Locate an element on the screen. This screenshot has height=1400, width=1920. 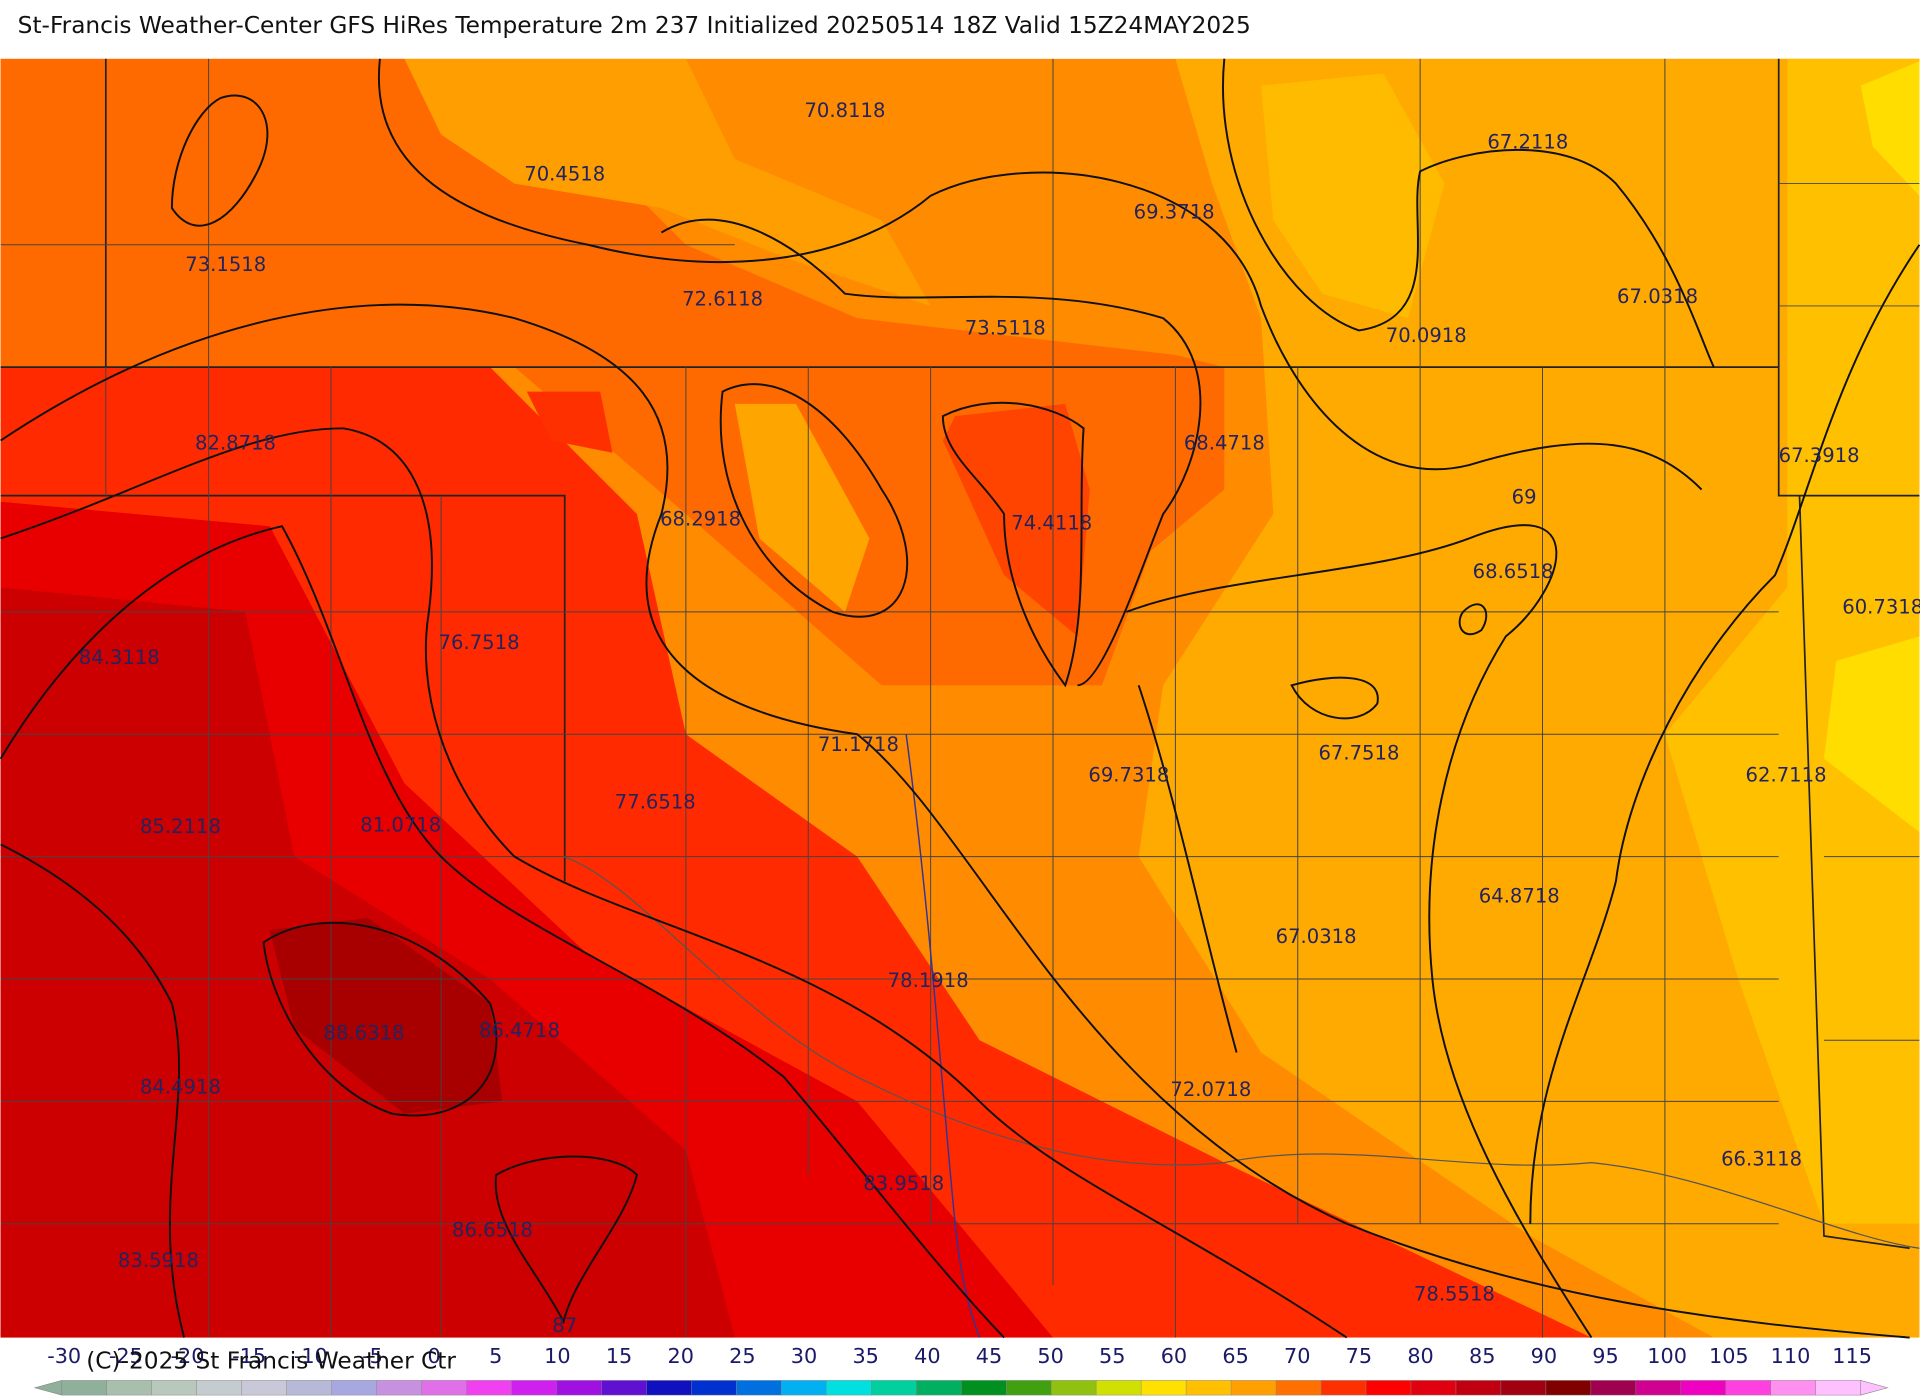
point-label: 88.6318 is located at coordinates (364, 1033).